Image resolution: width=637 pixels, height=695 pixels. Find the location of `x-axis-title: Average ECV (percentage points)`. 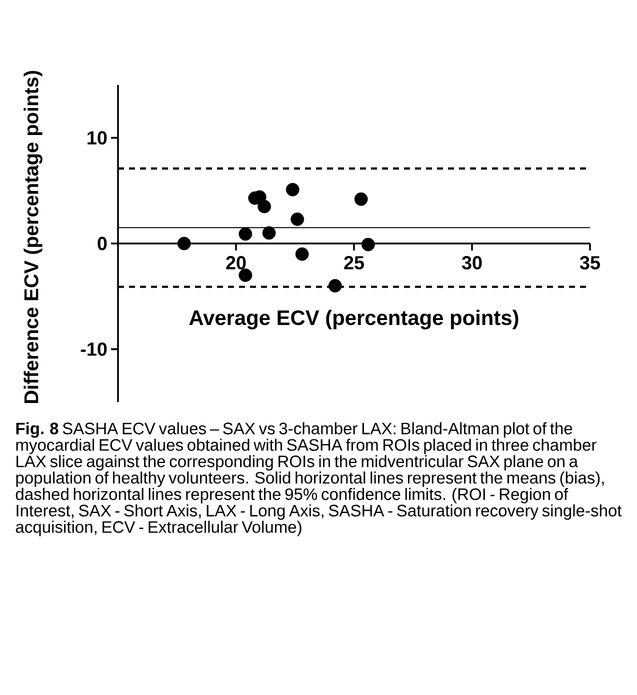

x-axis-title: Average ECV (percentage points) is located at coordinates (353, 320).